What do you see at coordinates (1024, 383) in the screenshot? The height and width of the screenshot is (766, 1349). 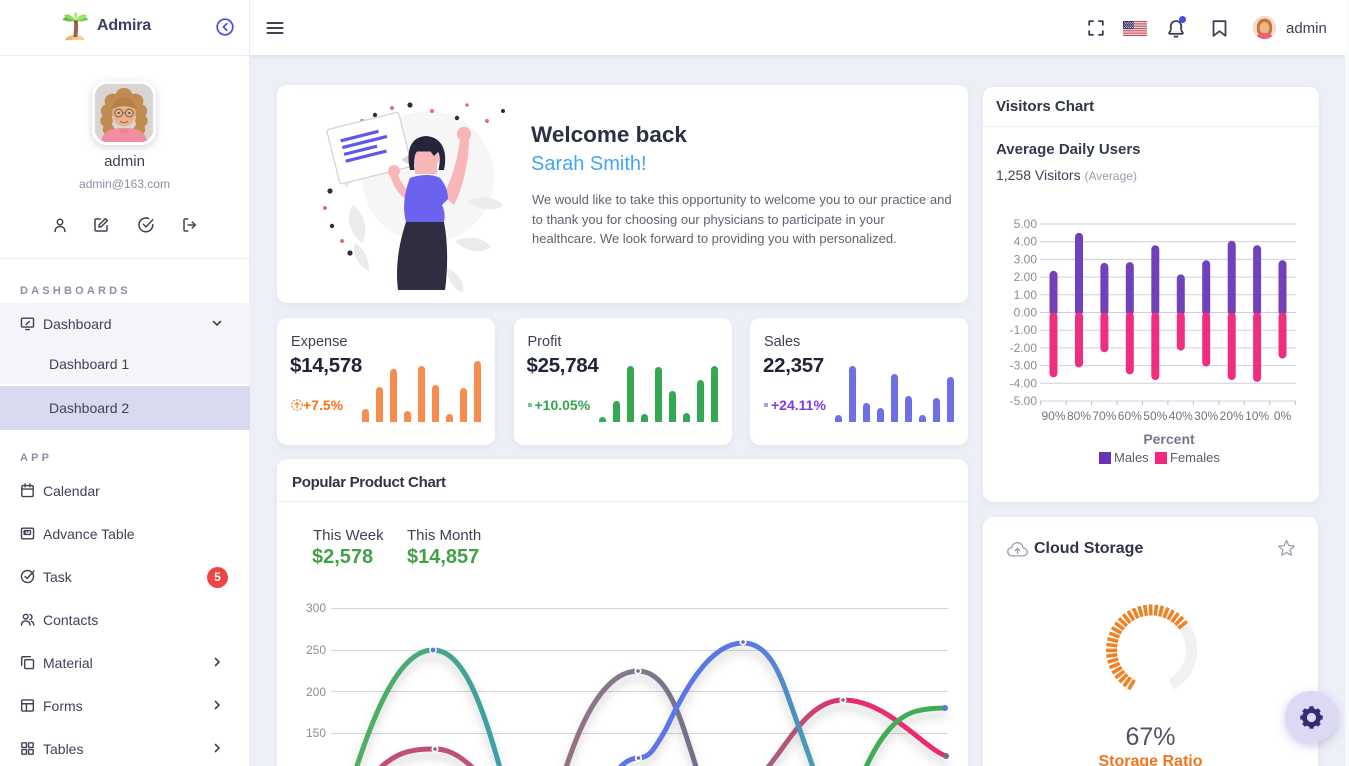 I see `svg-text: -4.00` at bounding box center [1024, 383].